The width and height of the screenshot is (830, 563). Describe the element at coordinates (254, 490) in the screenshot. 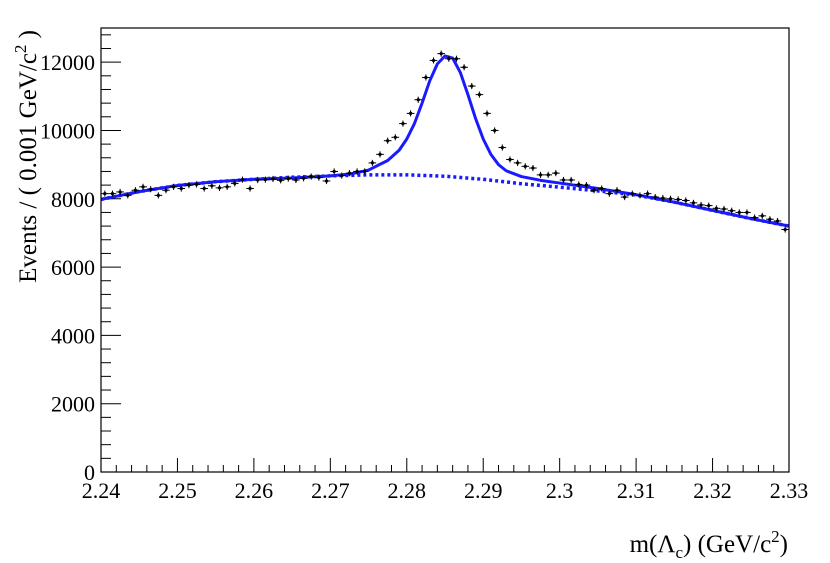

I see `x-tick-label: 2.26` at that location.